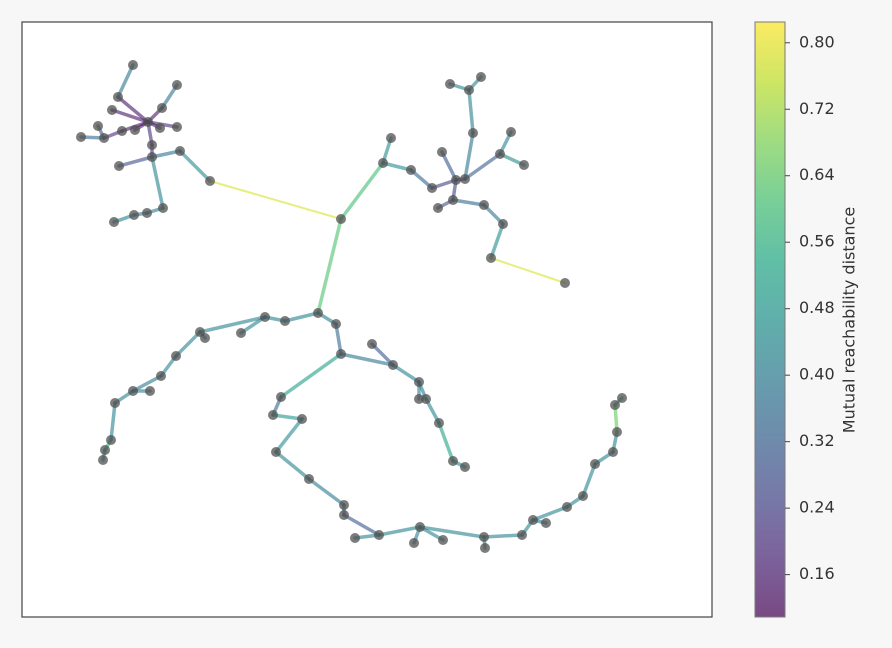 The width and height of the screenshot is (892, 648). Describe the element at coordinates (817, 507) in the screenshot. I see `colorbar-tick-label: 0.24` at that location.